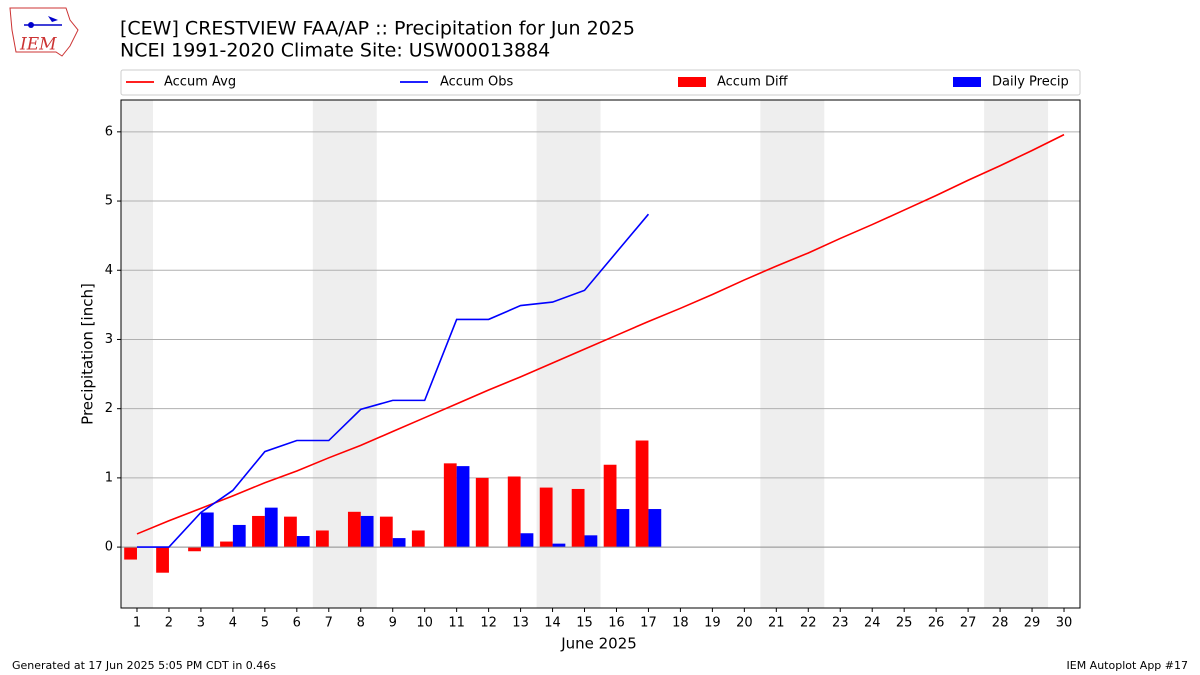 The image size is (1200, 675). What do you see at coordinates (552, 623) in the screenshot?
I see `x-tick-label: 14` at bounding box center [552, 623].